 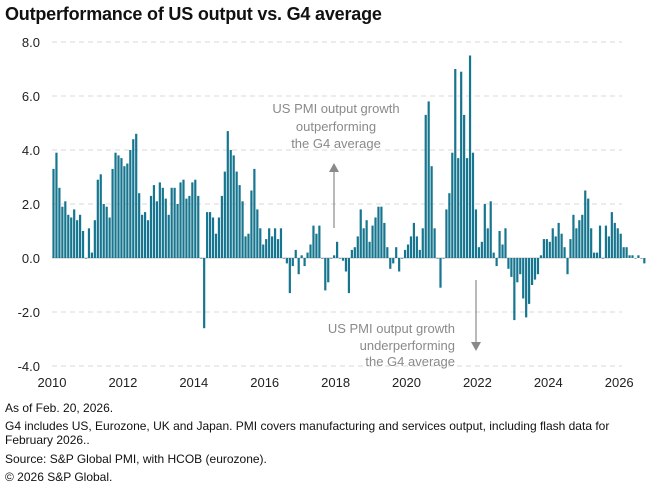 What do you see at coordinates (391, 328) in the screenshot?
I see `annotation-text: US PMI output growth` at bounding box center [391, 328].